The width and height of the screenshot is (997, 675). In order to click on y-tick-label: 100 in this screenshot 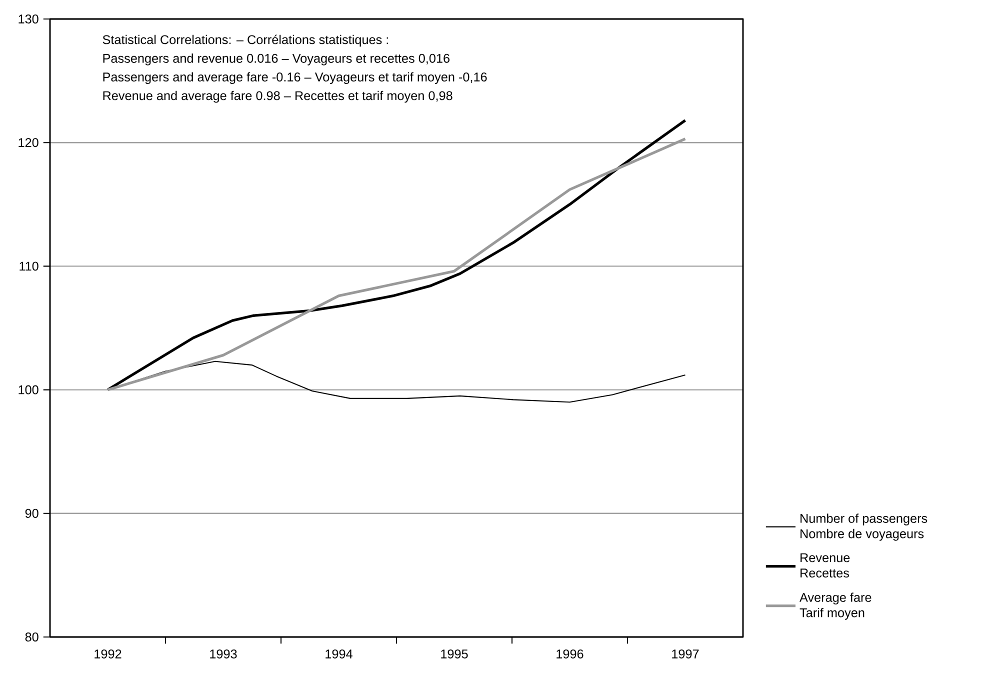, I will do `click(28, 389)`.